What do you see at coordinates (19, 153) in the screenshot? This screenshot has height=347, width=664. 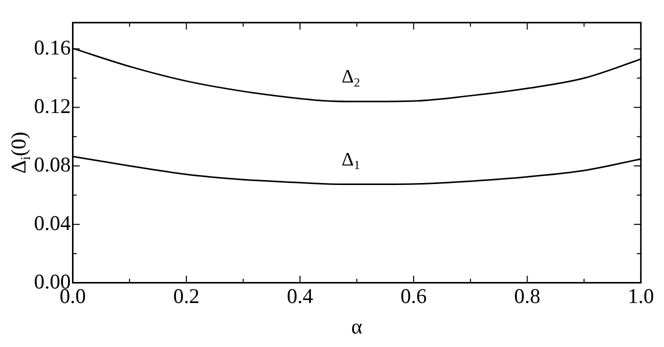 I see `y-axis-title: Δi(0)` at bounding box center [19, 153].